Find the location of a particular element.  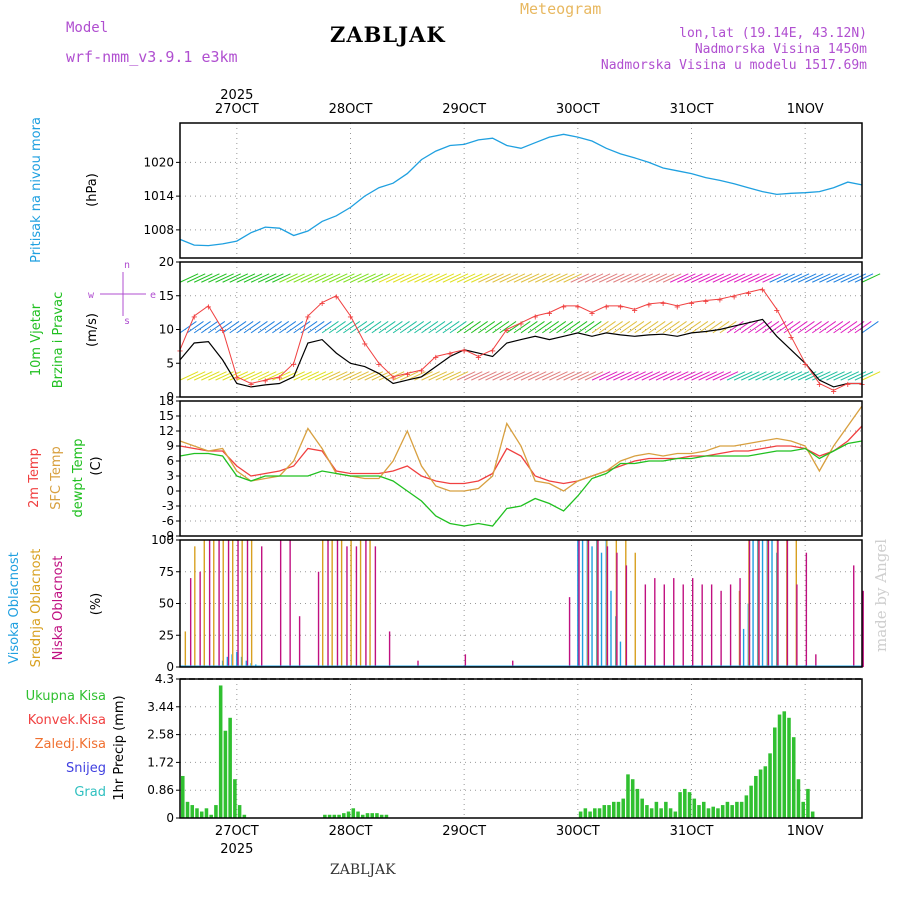

page-title: ZABLJAK is located at coordinates (388, 34).